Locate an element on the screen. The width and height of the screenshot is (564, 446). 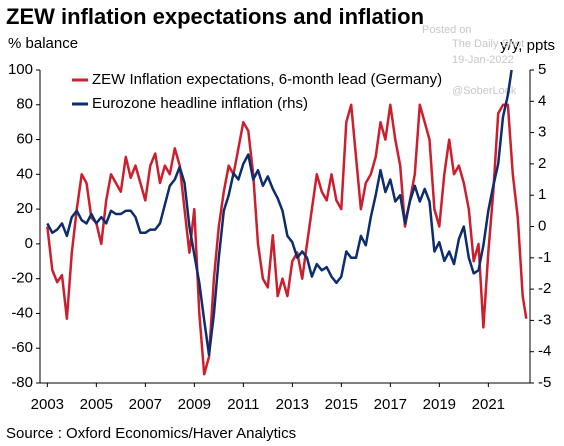
x-tick-label: 2011 is located at coordinates (243, 404).